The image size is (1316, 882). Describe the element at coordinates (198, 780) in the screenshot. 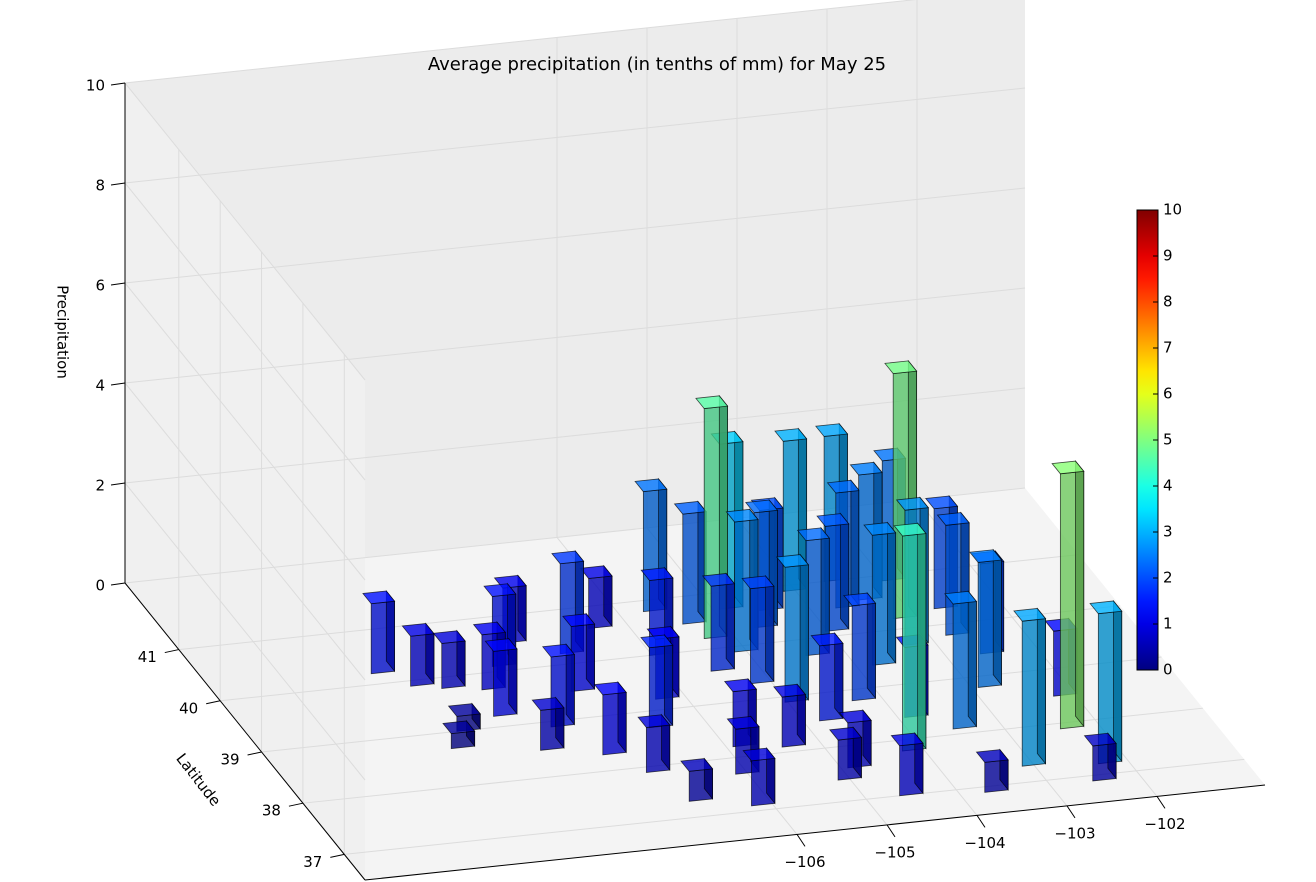

I see `y-axis-label: Latitude` at that location.